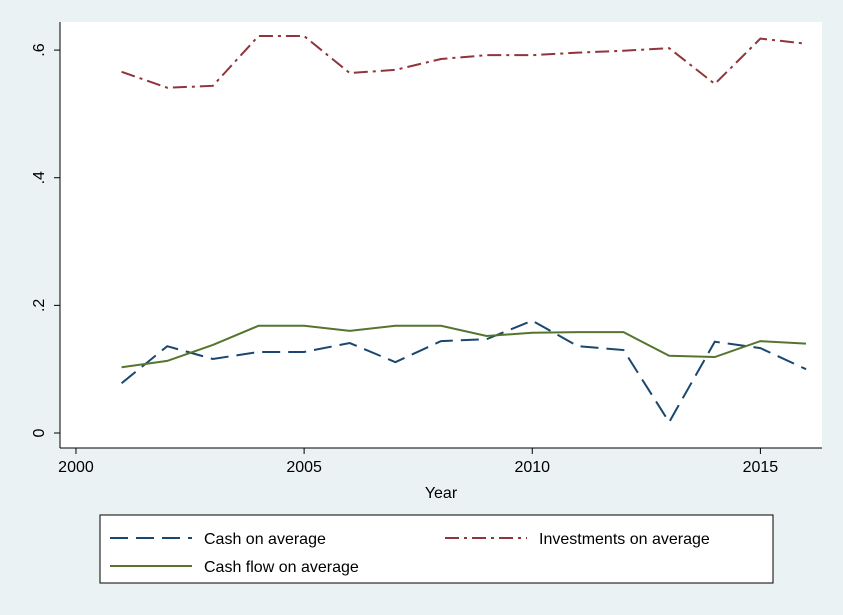  I want to click on x-axis-label: Year, so click(441, 493).